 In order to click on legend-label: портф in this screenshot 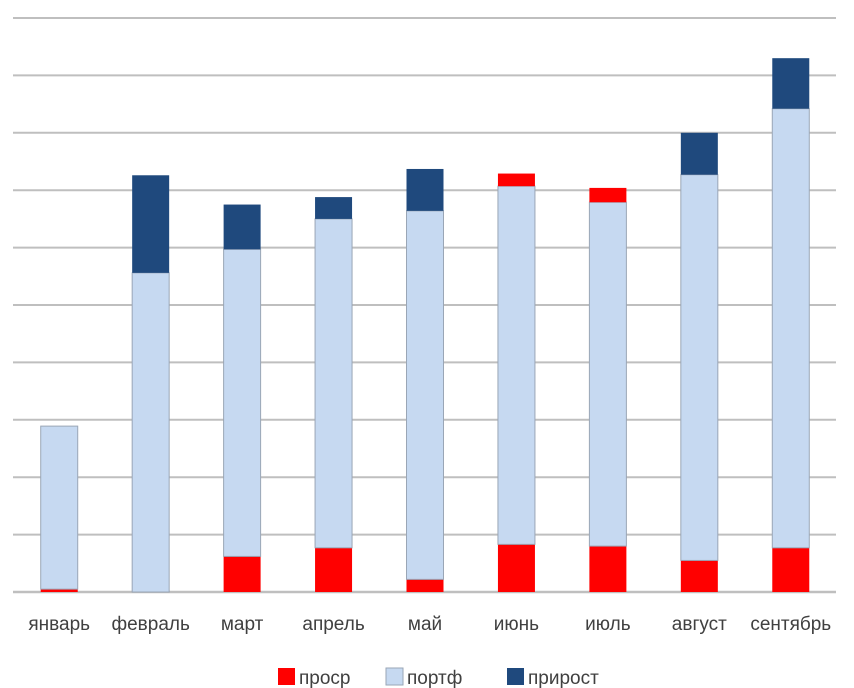, I will do `click(434, 678)`.